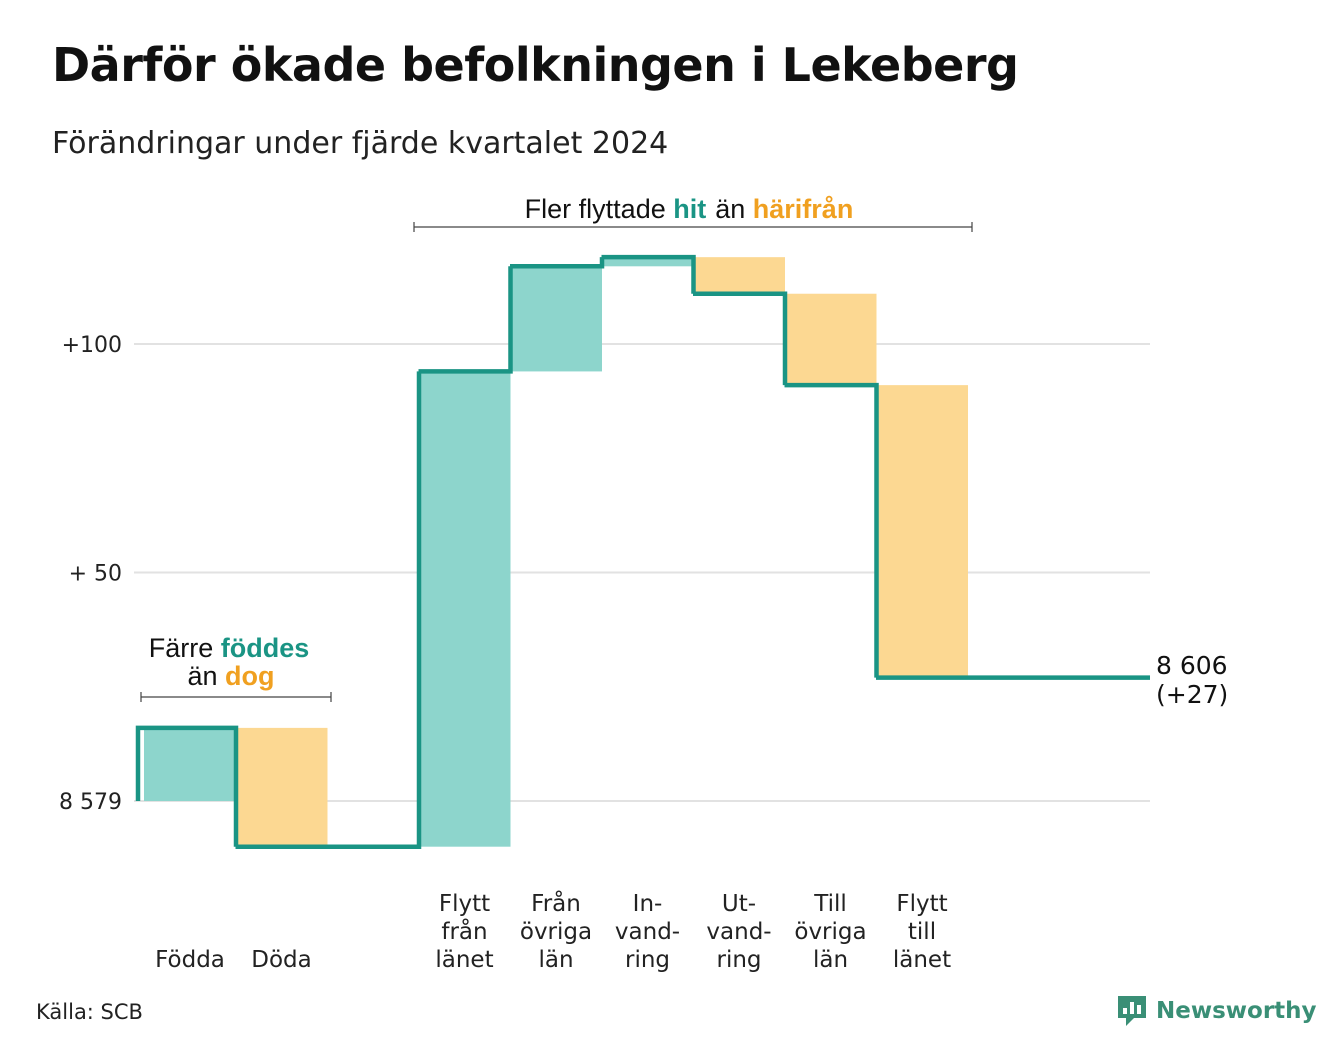  What do you see at coordinates (185, 648) in the screenshot?
I see `births-annotation-text: Färre` at bounding box center [185, 648].